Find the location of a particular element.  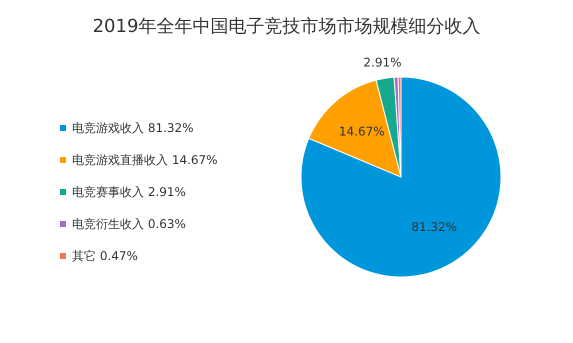

legend-label: 其它 0.47% is located at coordinates (105, 256).